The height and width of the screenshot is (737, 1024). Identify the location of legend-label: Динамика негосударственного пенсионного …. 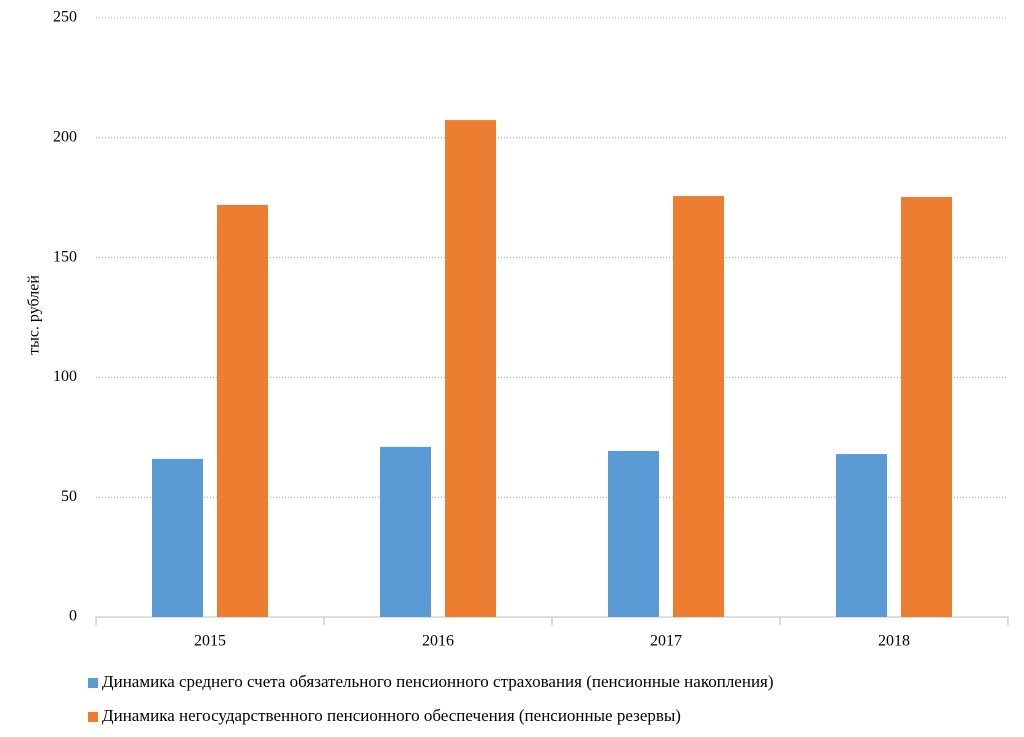
(391, 715).